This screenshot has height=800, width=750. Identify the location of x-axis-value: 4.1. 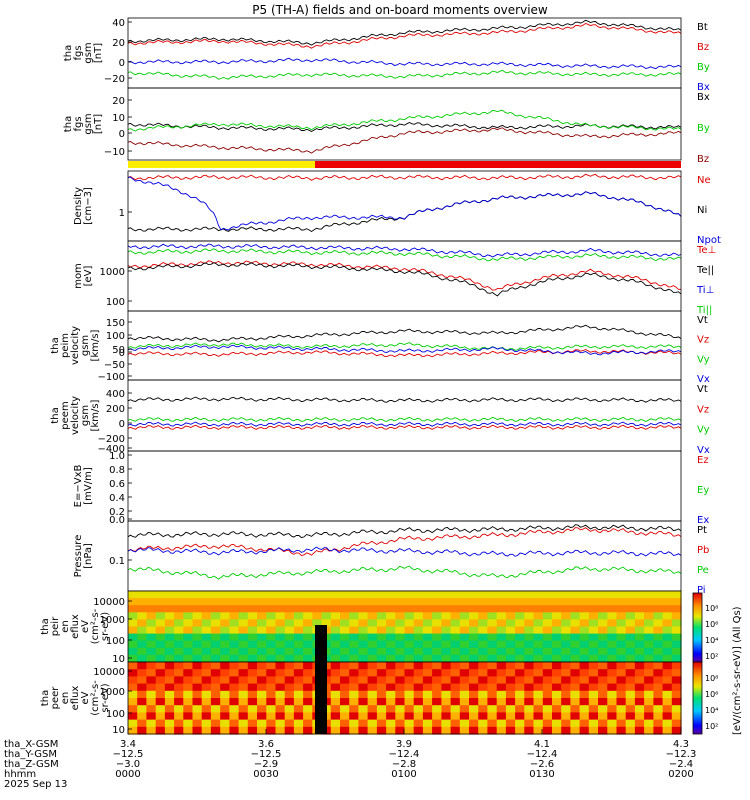
(542, 744).